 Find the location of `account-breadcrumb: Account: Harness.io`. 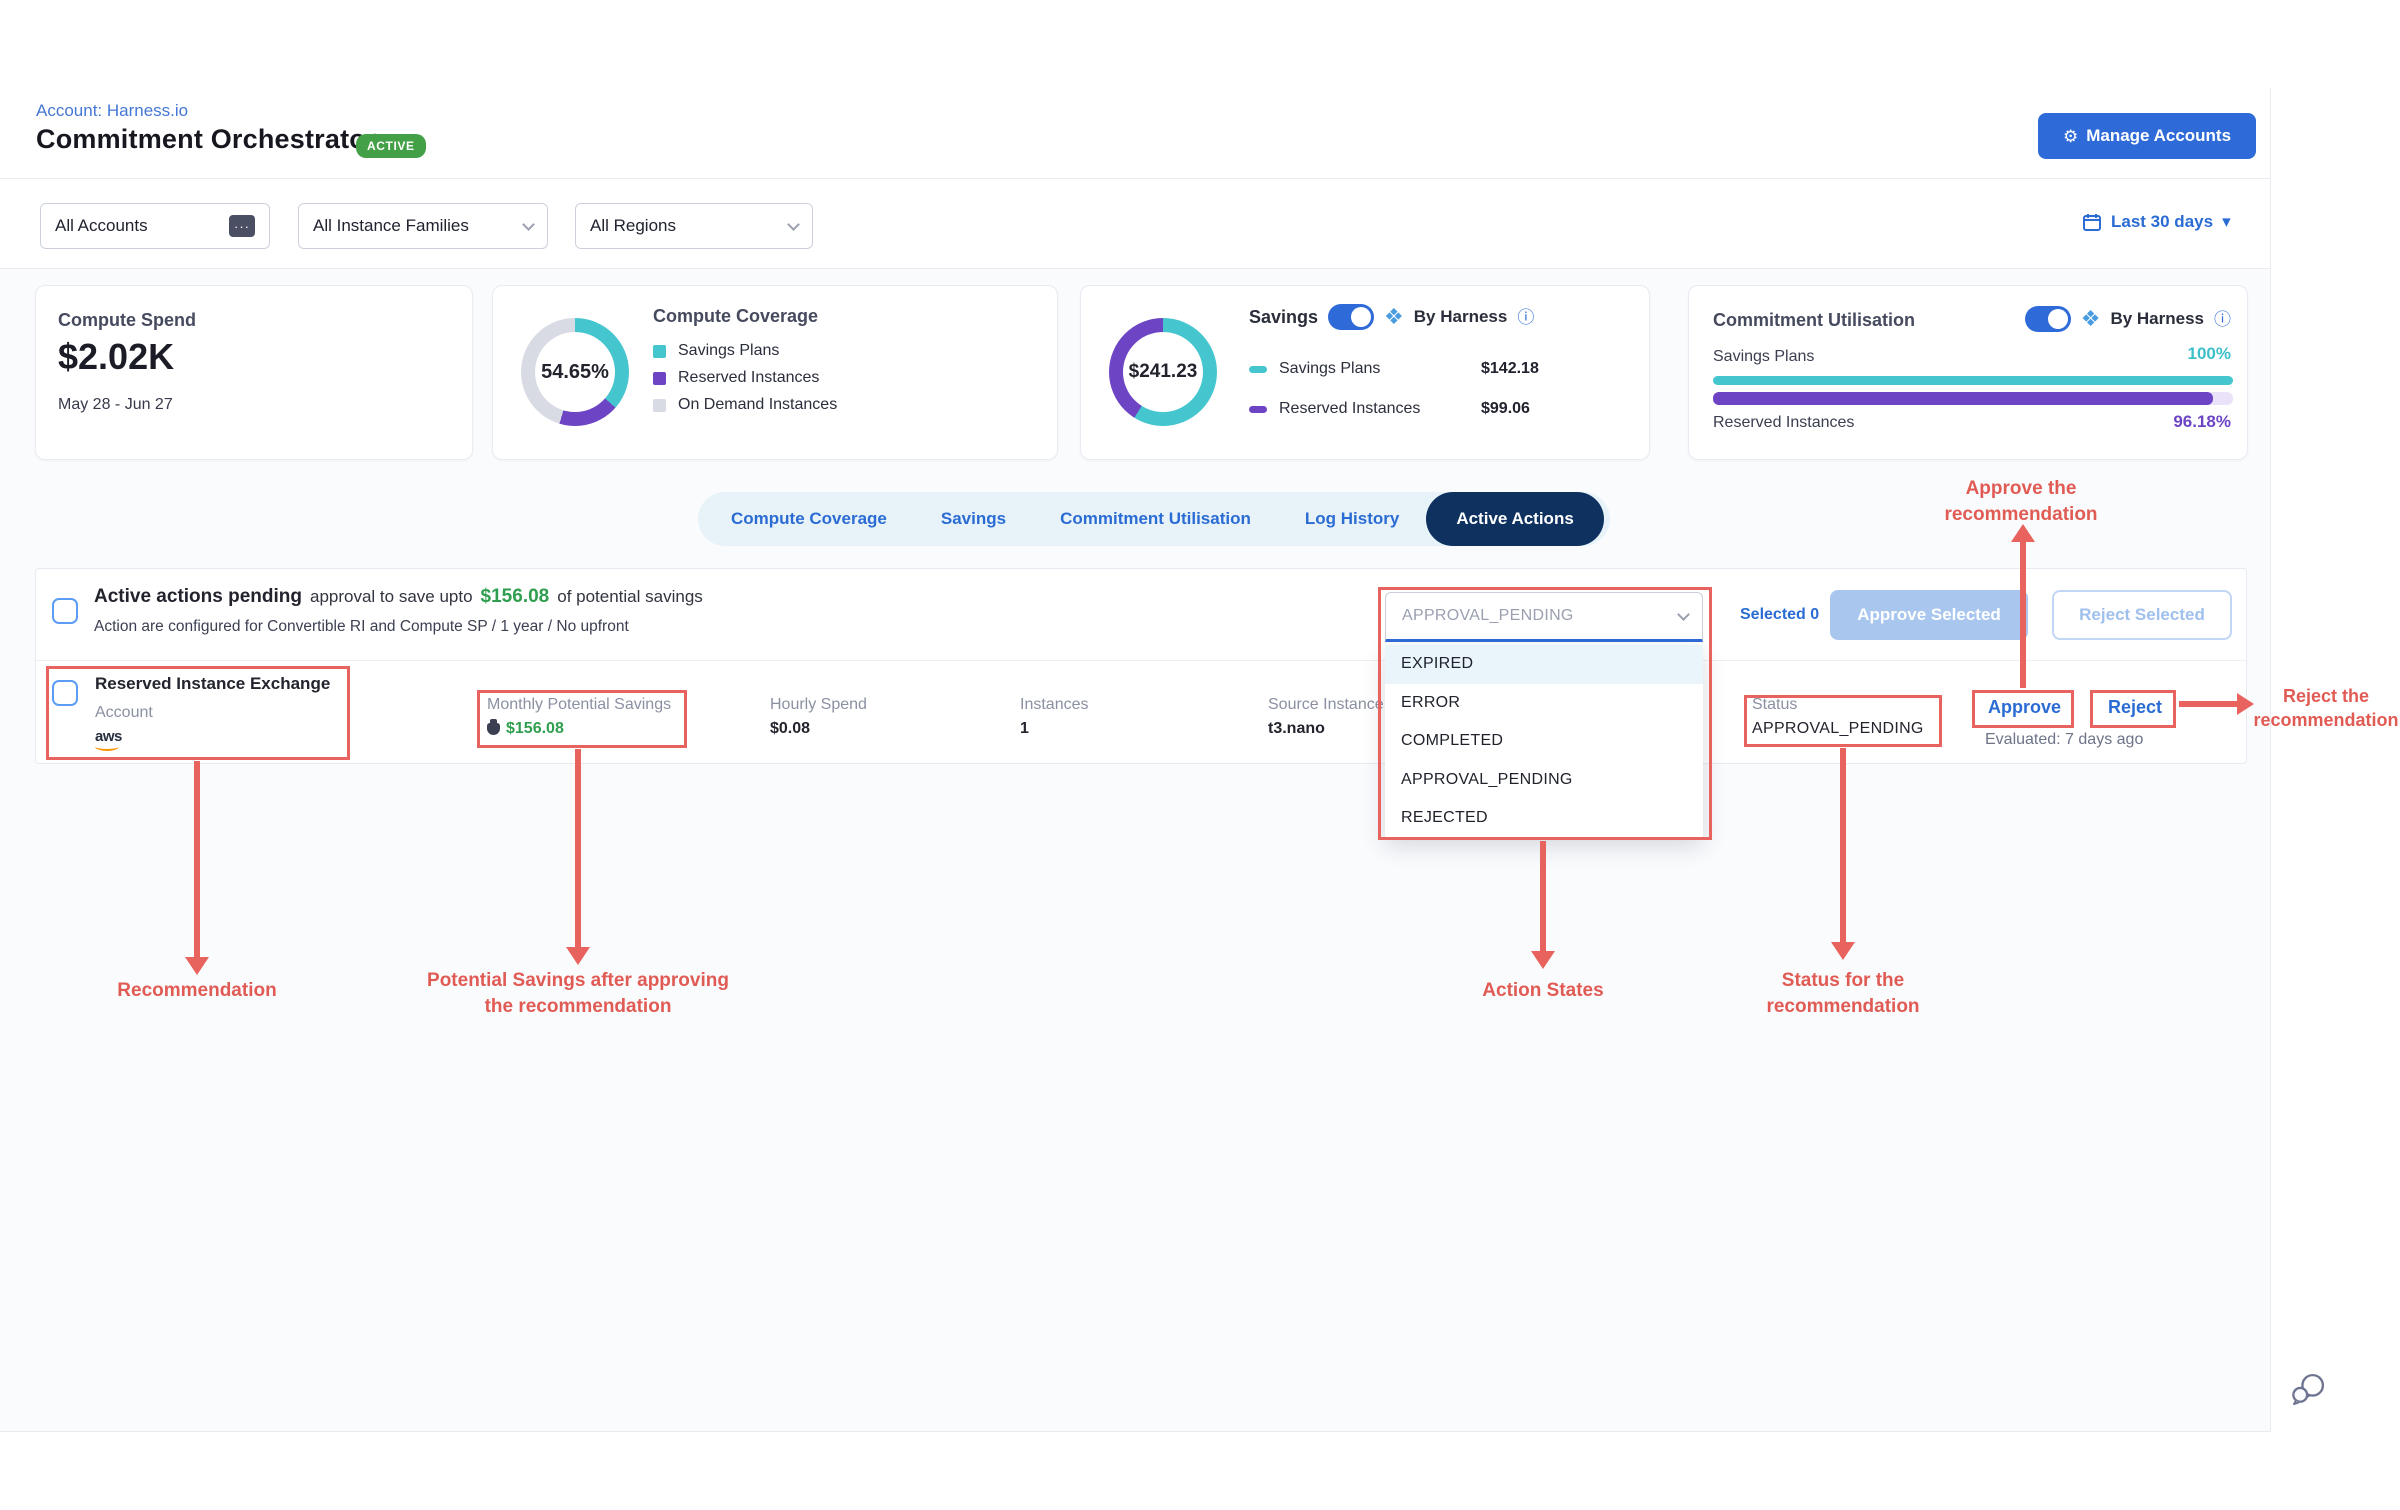

account-breadcrumb: Account: Harness.io is located at coordinates (112, 110).